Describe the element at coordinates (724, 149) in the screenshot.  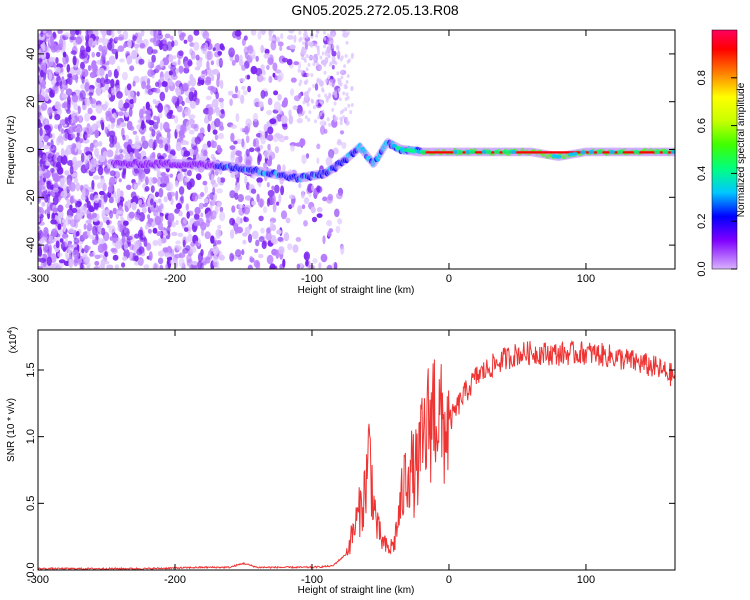
I see `colorbar-gradient` at that location.